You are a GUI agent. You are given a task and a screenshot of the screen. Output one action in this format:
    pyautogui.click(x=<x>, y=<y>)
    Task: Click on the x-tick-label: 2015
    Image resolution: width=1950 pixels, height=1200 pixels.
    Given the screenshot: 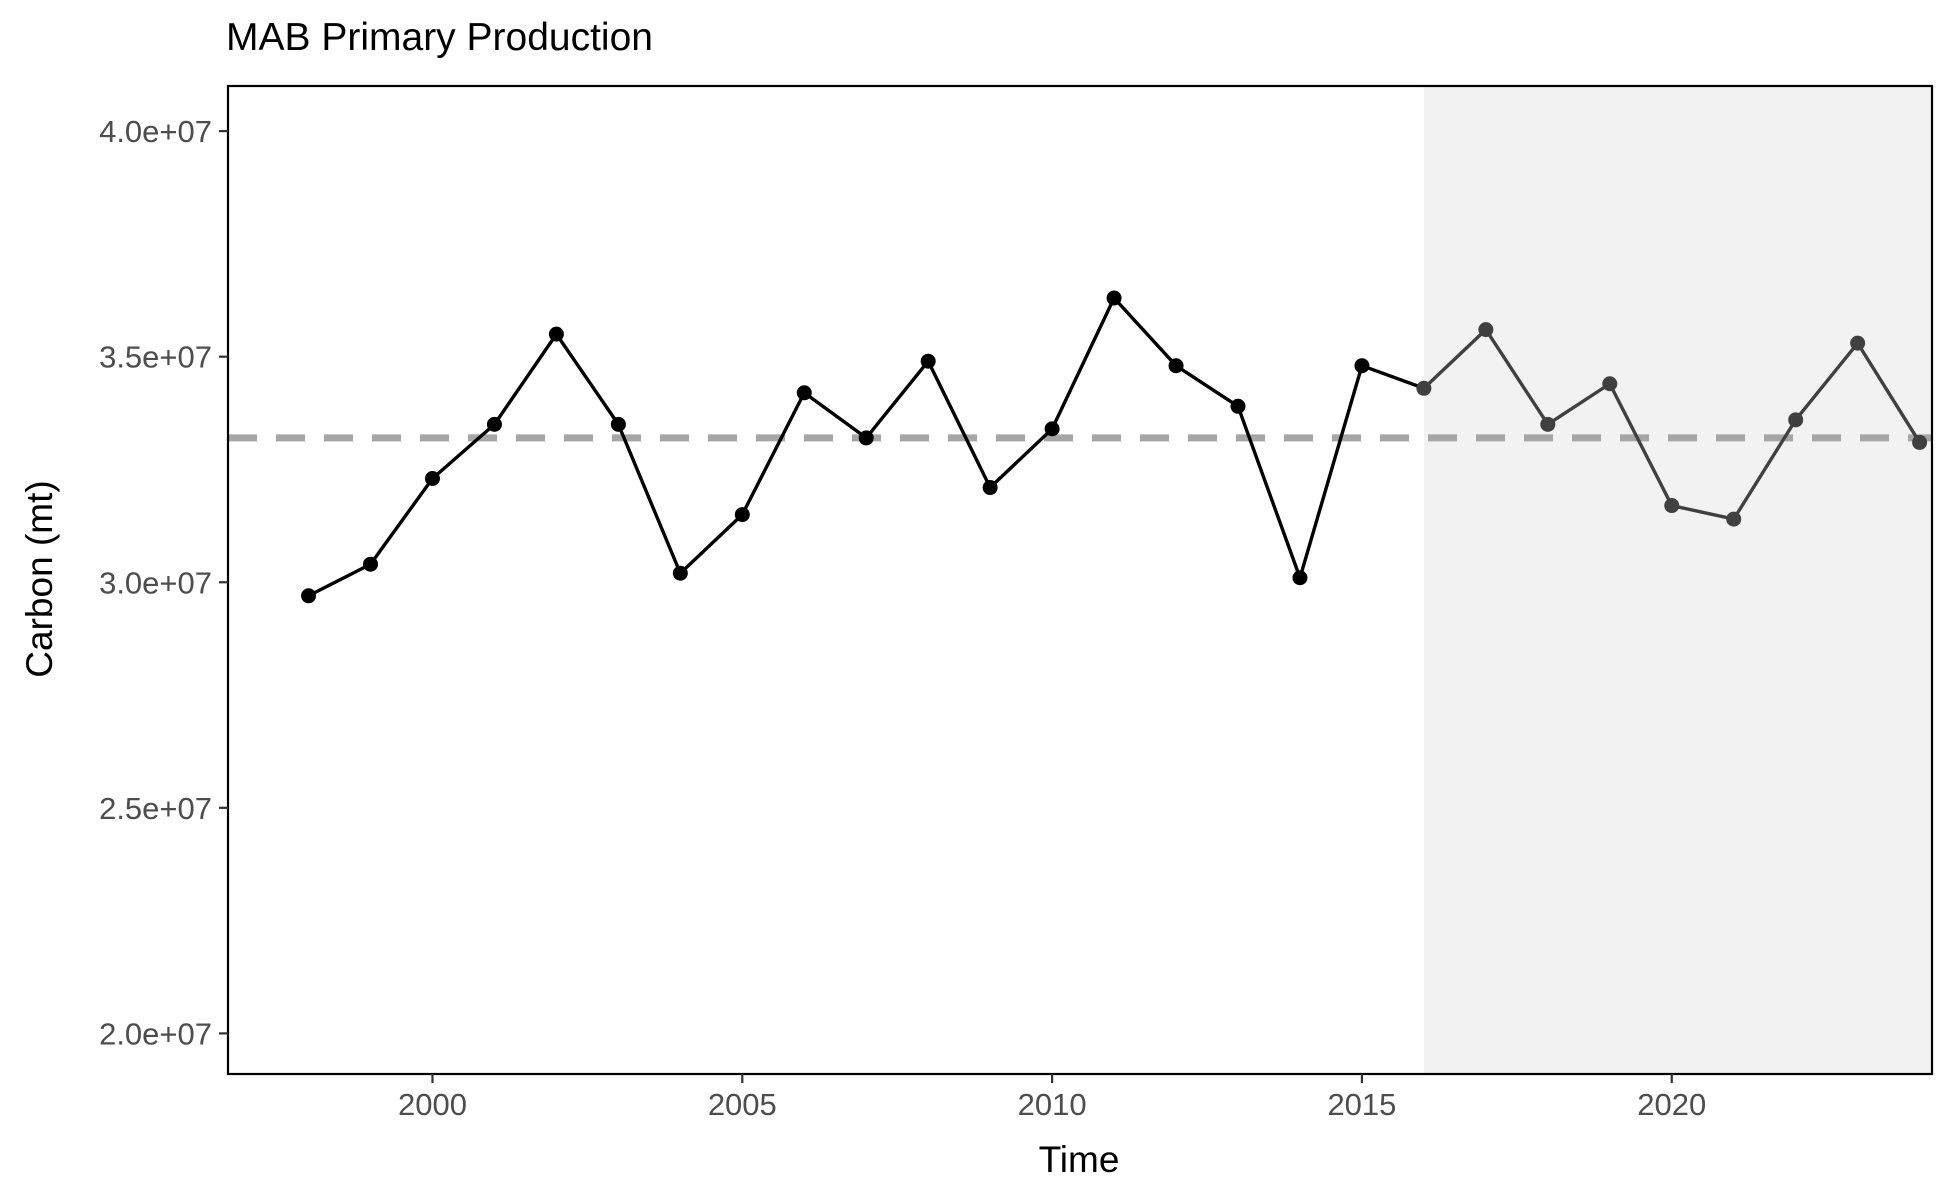 What is the action you would take?
    pyautogui.click(x=1361, y=1104)
    